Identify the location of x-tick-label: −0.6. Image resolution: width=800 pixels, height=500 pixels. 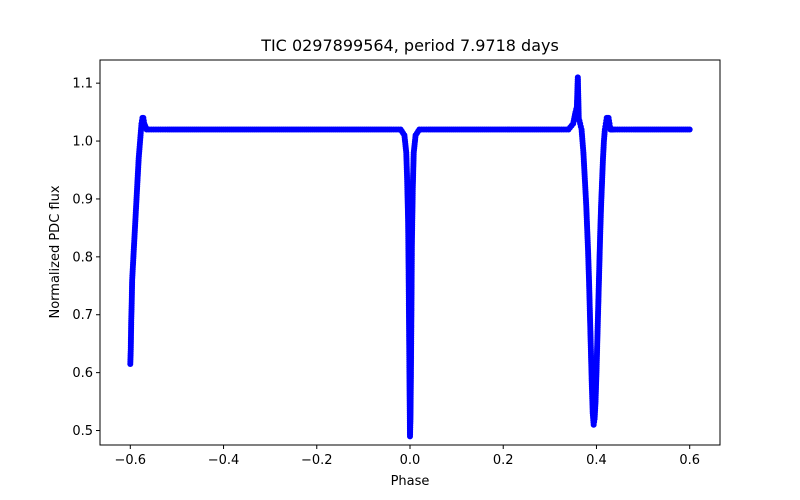
(131, 460).